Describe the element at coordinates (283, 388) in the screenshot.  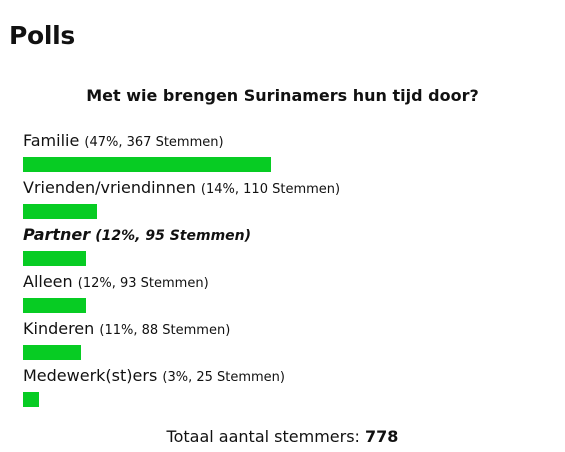
I see `poll-option-medewerkers: Medewerk(st)ers (3%, 25 Stemmen)` at that location.